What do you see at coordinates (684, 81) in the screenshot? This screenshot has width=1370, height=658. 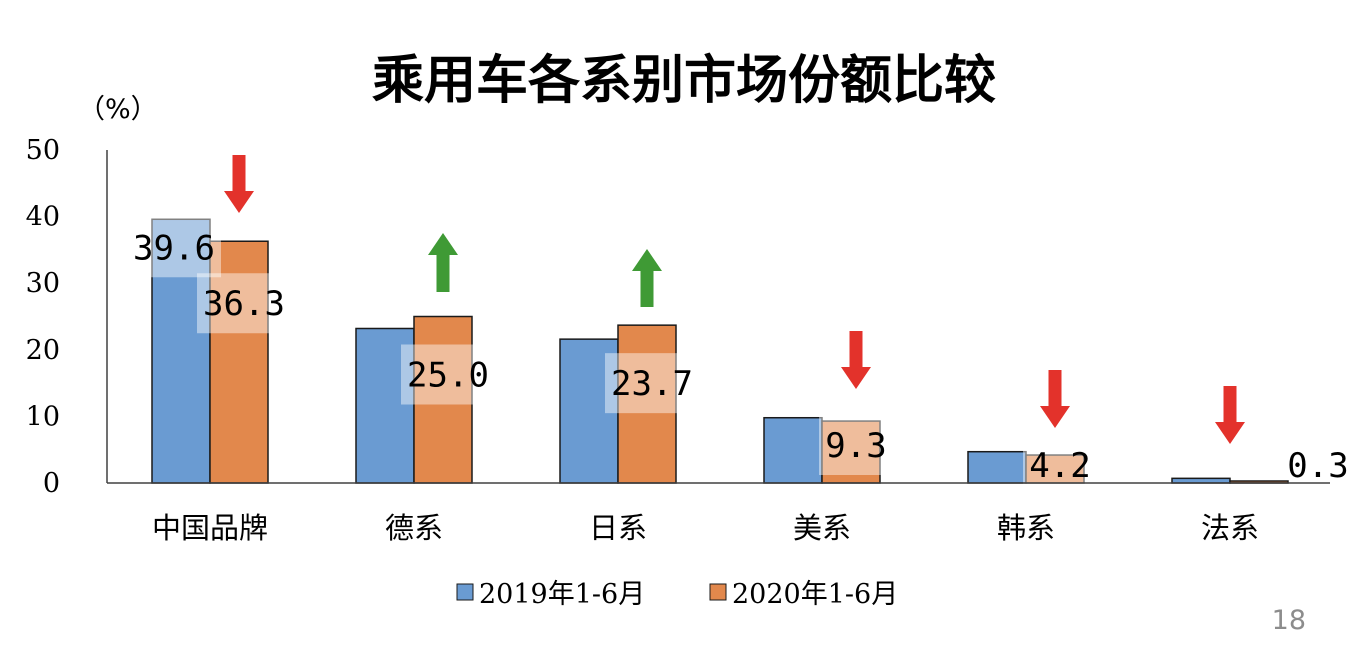 I see `chart-title: 乘用车各系别市场份额比较` at bounding box center [684, 81].